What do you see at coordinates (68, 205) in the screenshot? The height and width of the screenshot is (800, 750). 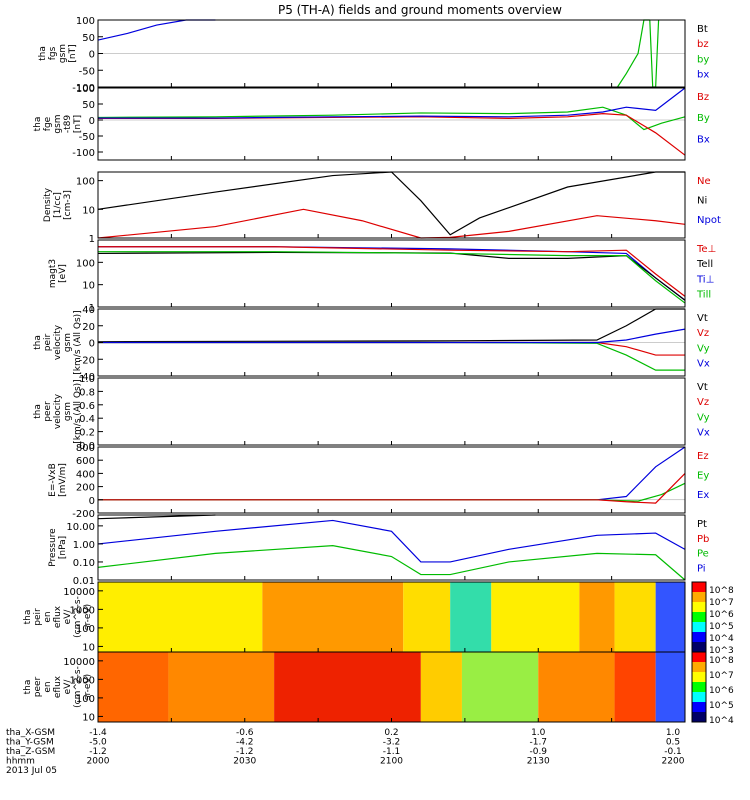 I see `y-axis-label: [cm-3]` at bounding box center [68, 205].